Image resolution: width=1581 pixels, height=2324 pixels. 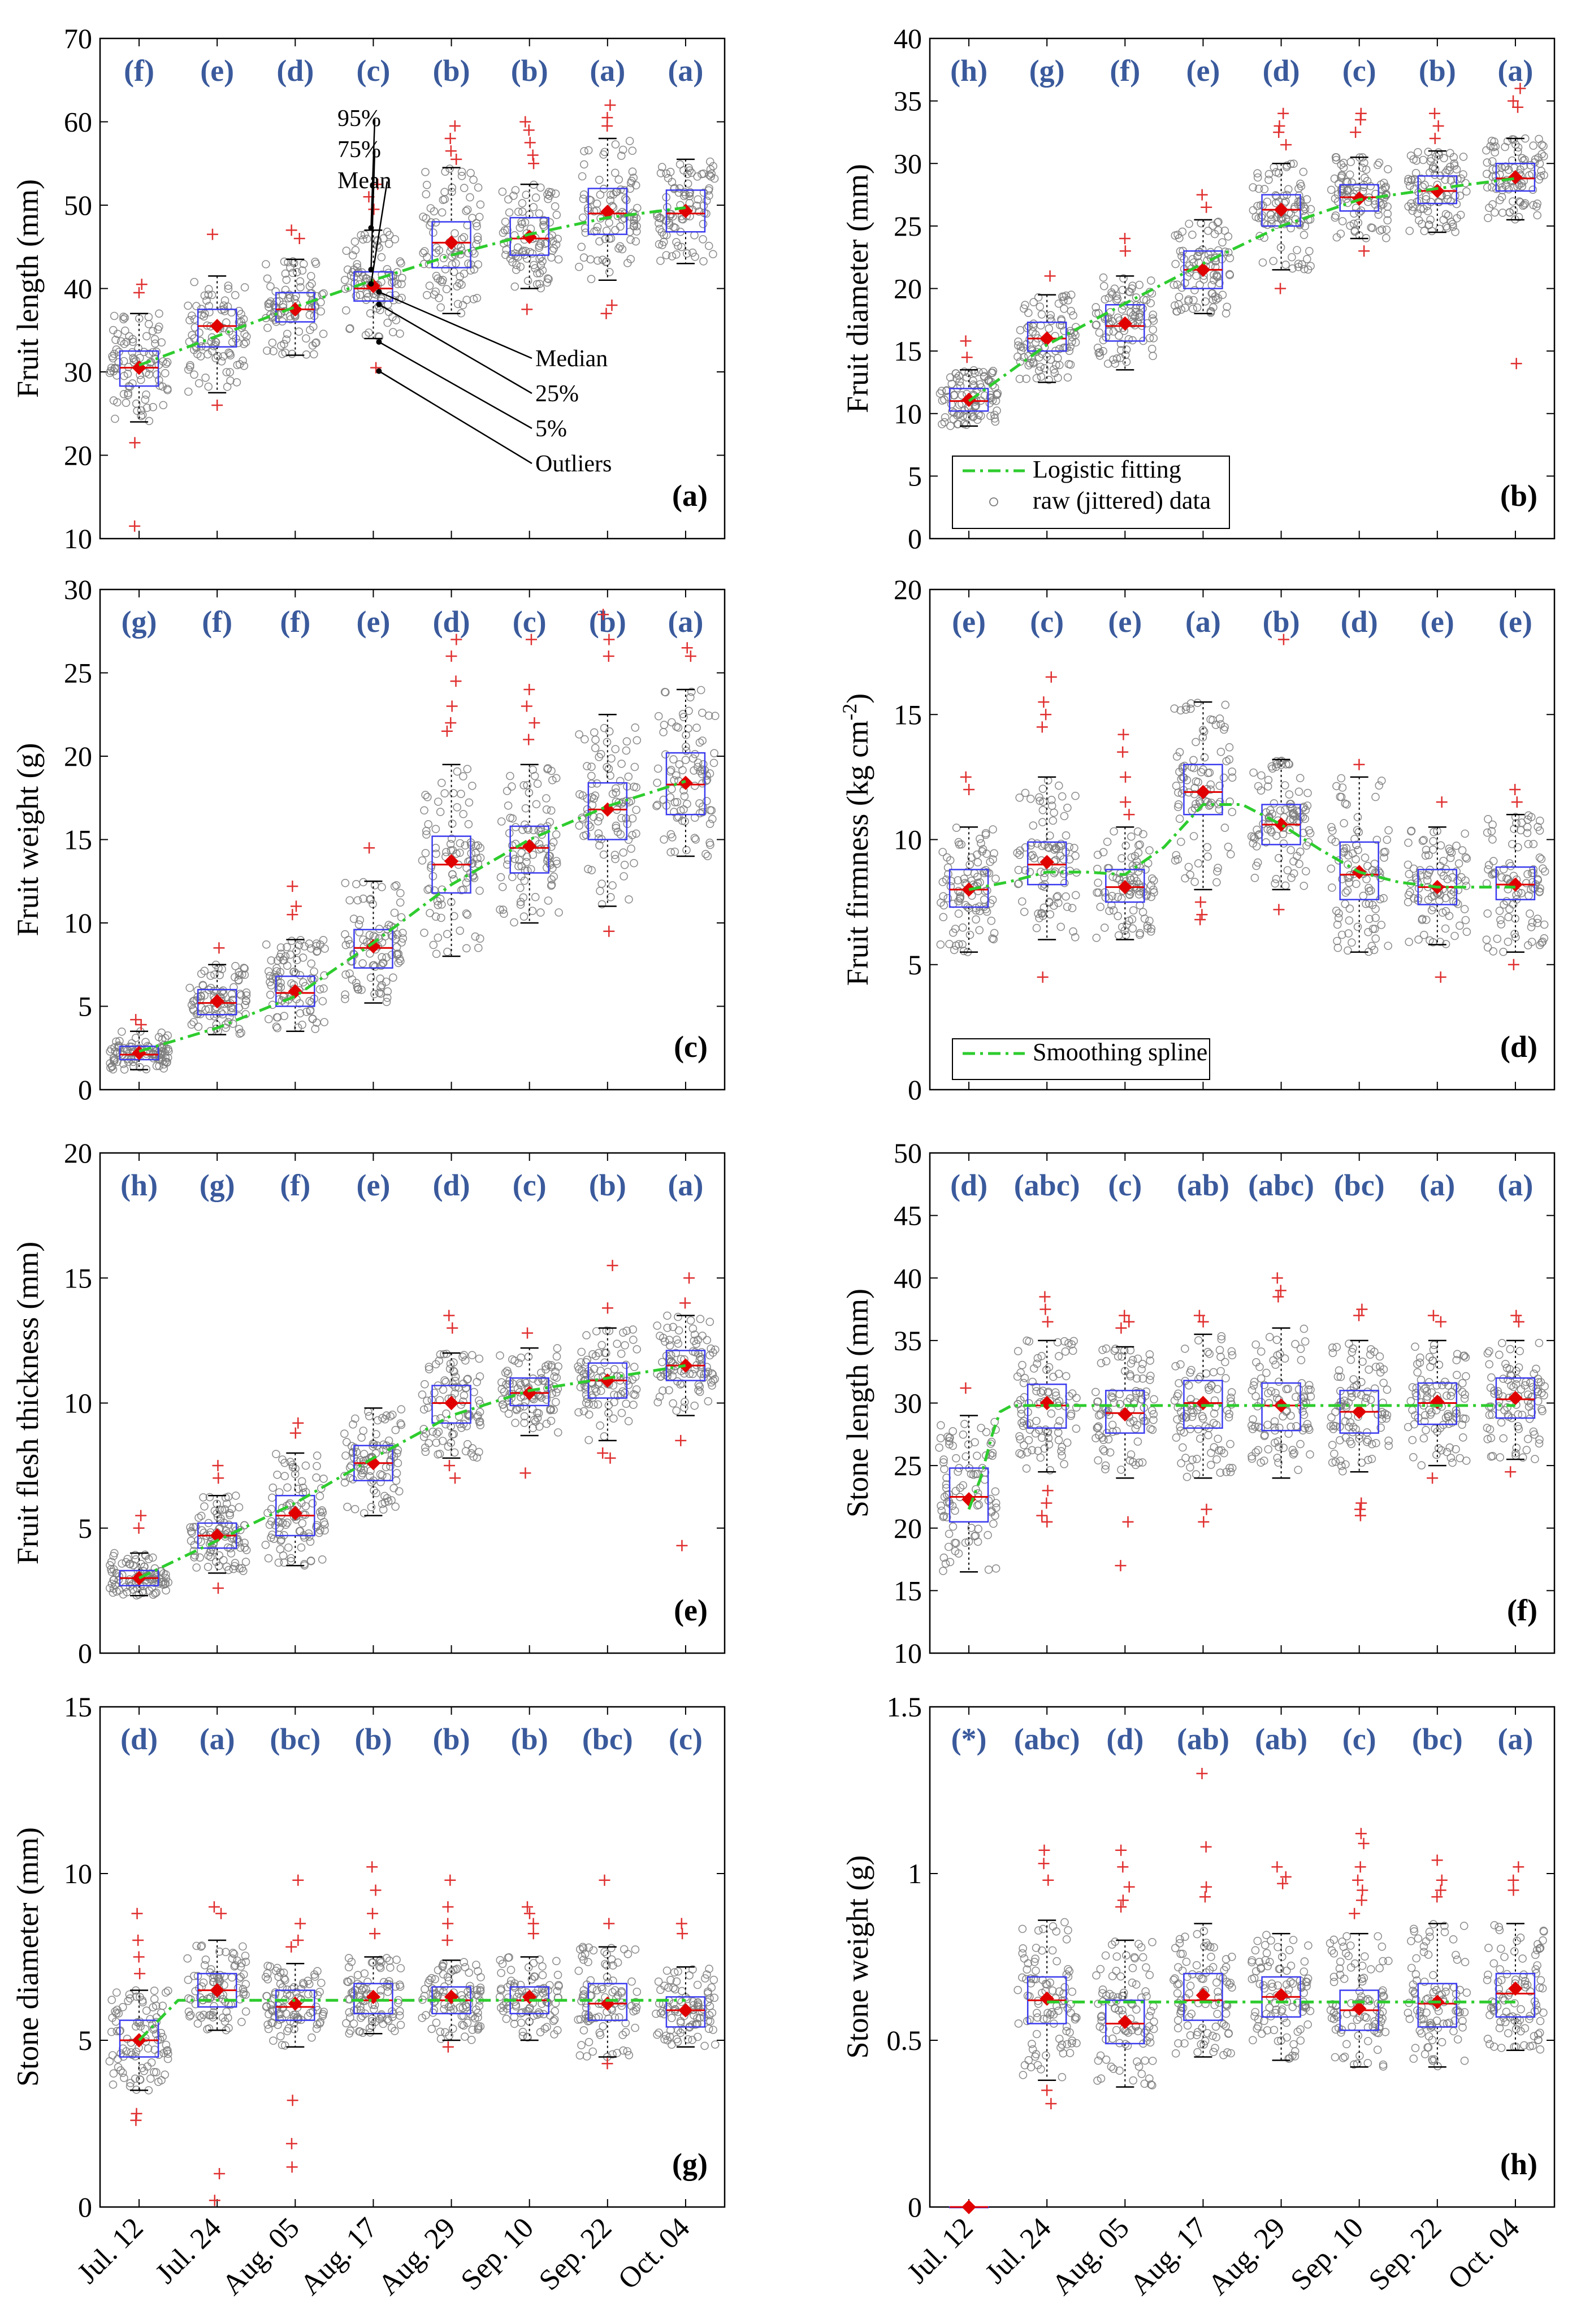 I want to click on y-tick-label: 40, so click(x=908, y=1278).